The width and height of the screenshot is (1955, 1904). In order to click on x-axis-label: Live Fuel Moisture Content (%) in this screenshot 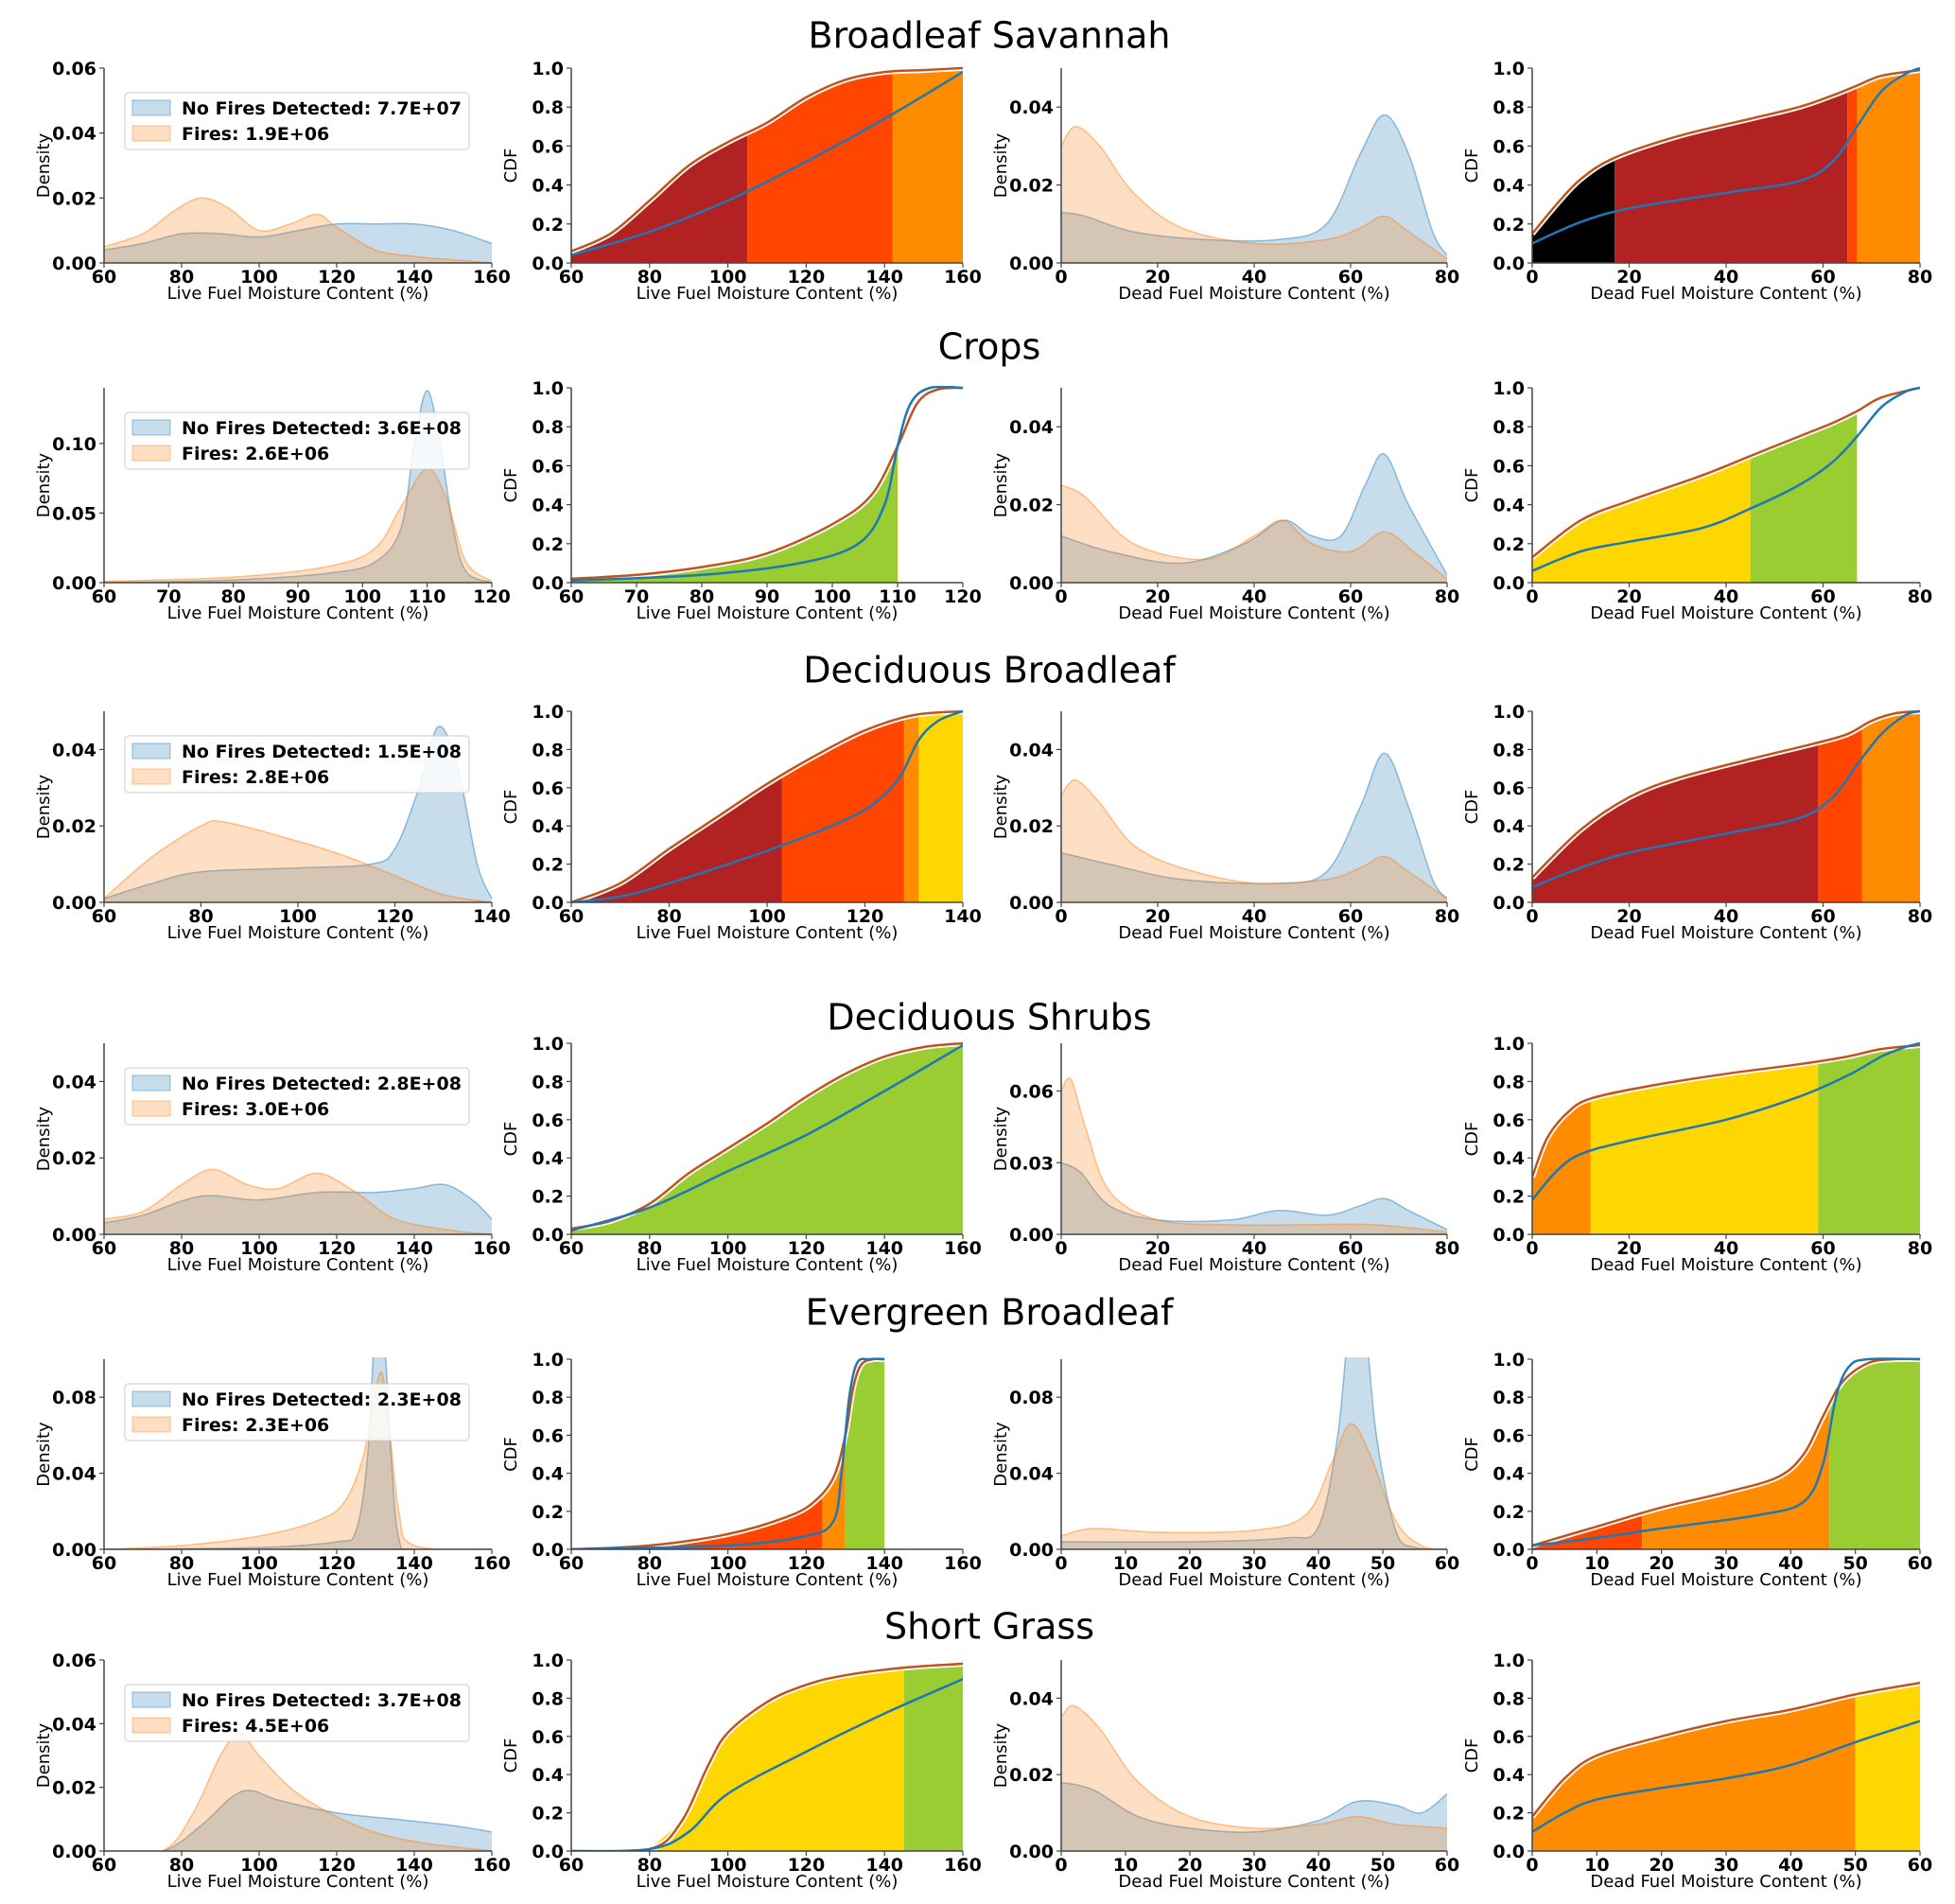, I will do `click(298, 1265)`.